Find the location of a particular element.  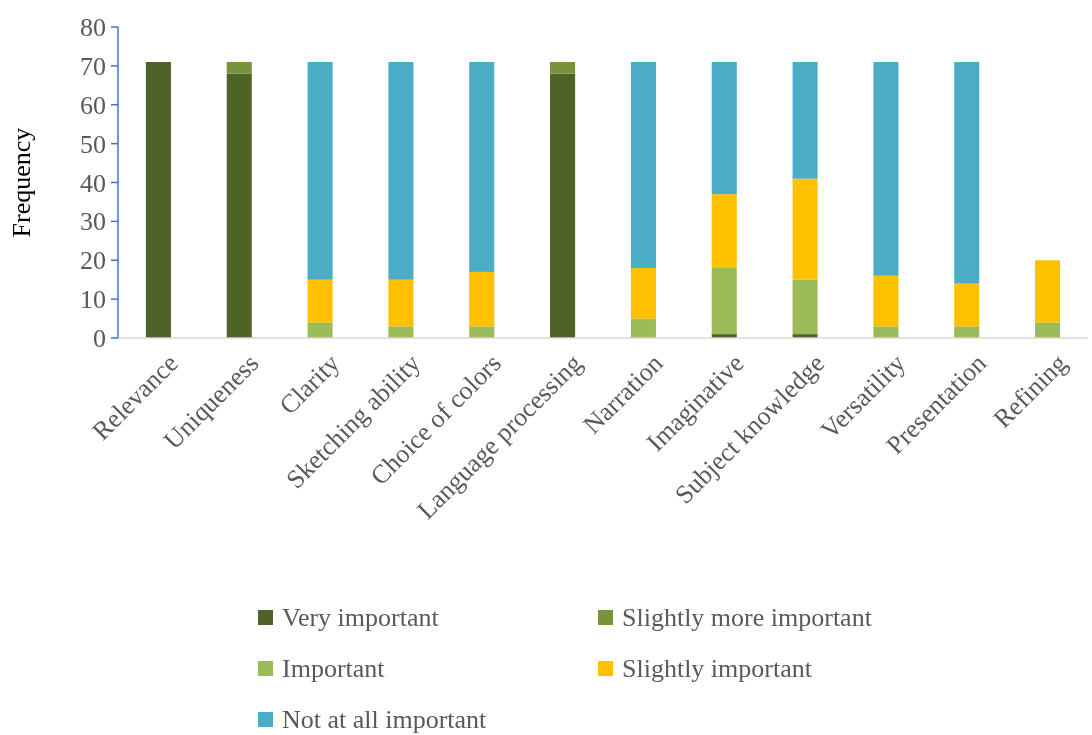

y-tick-label: 40 is located at coordinates (93, 183).